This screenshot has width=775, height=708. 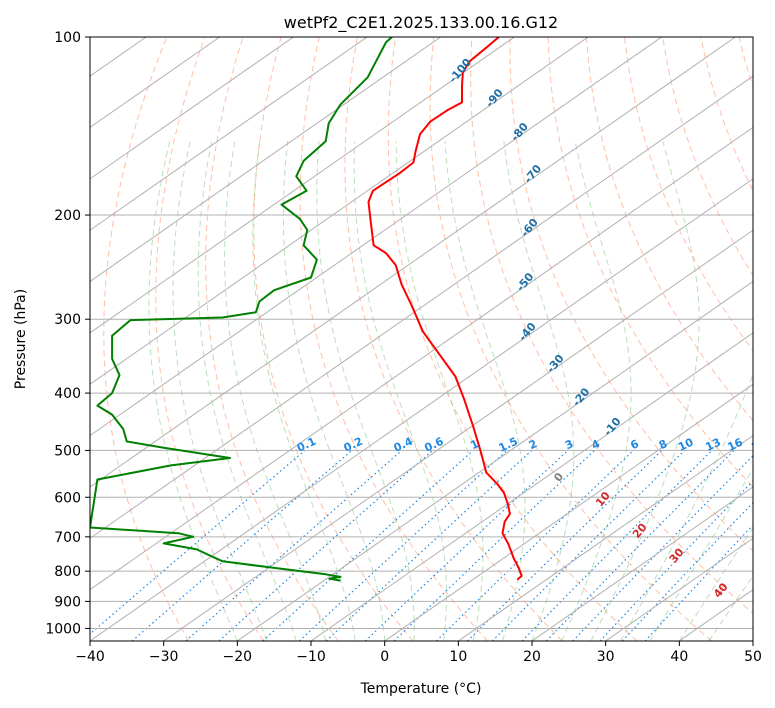 I want to click on y-axis: 100 200 300 400 500 600 700 800 900 1000, so click(x=67, y=333).